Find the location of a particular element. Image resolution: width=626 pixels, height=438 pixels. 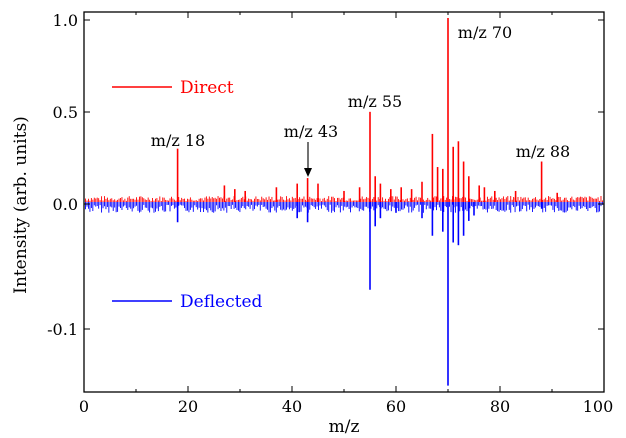

y-axis-title: Intensity (arb. units) is located at coordinates (21, 205).